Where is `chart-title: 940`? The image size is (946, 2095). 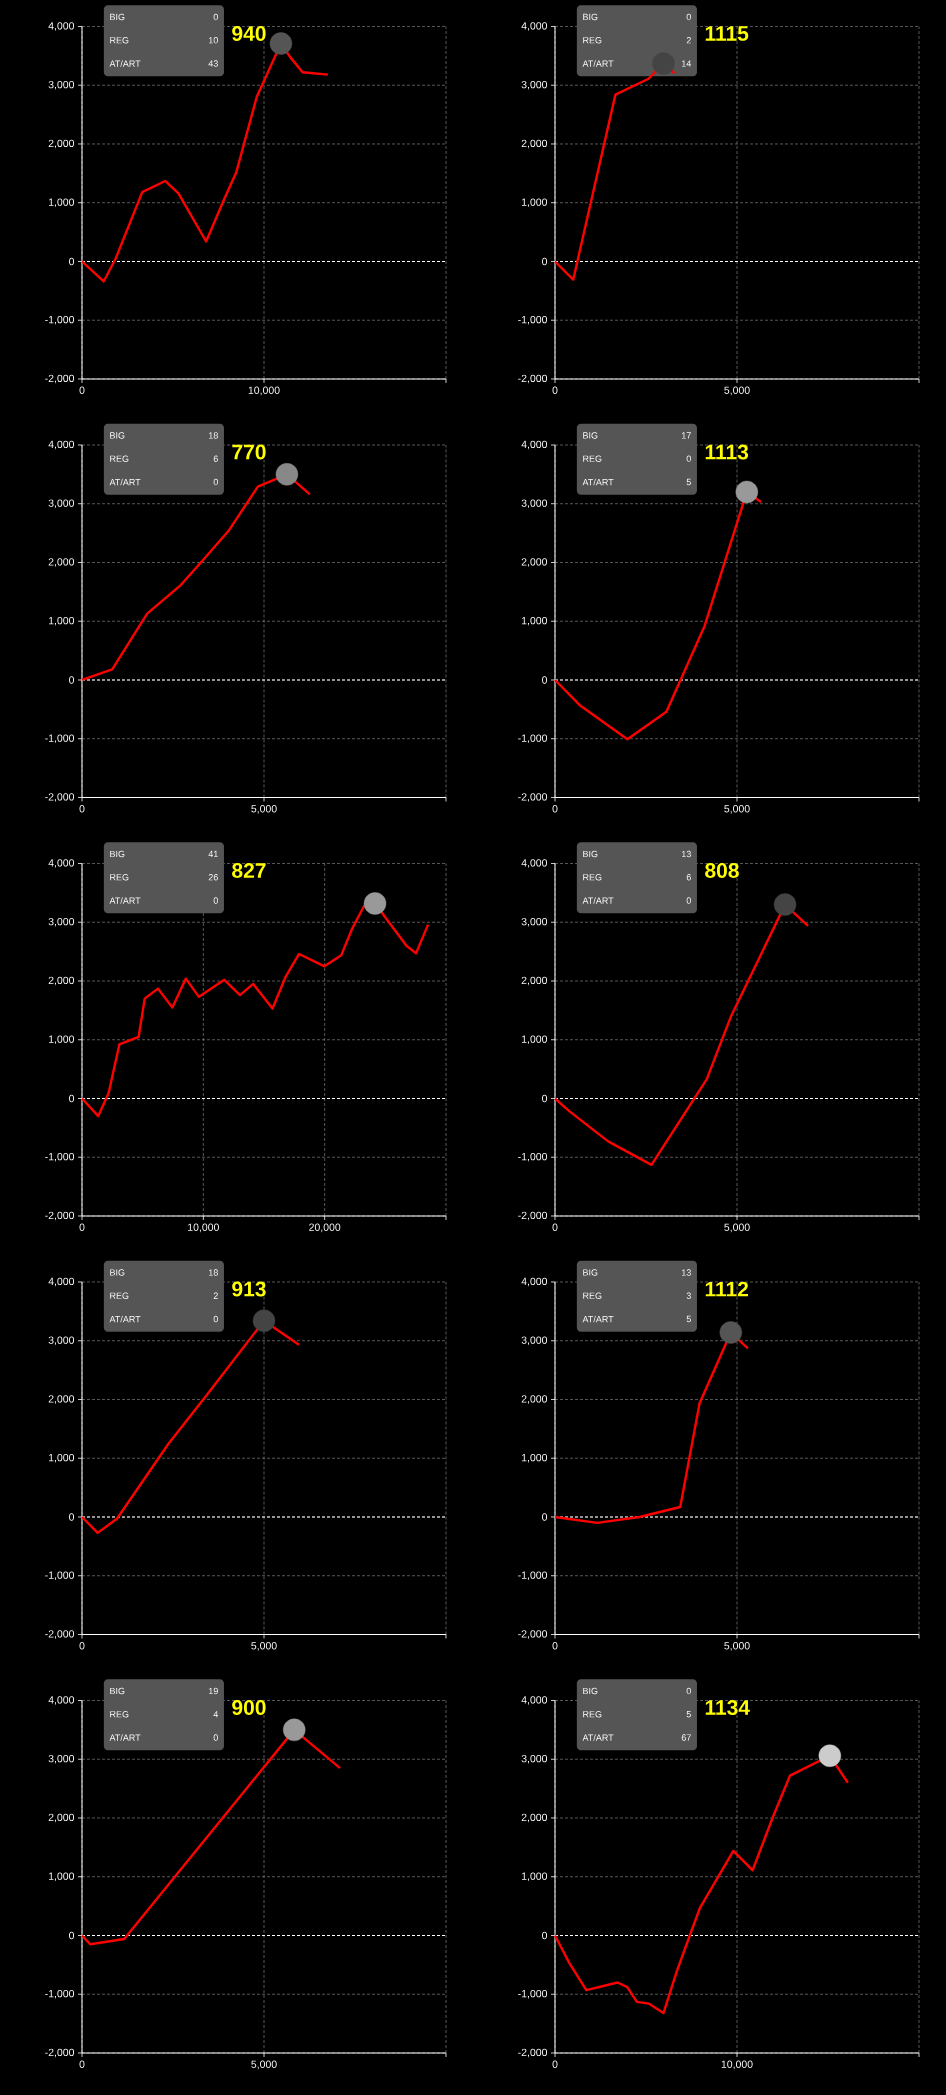 chart-title: 940 is located at coordinates (249, 33).